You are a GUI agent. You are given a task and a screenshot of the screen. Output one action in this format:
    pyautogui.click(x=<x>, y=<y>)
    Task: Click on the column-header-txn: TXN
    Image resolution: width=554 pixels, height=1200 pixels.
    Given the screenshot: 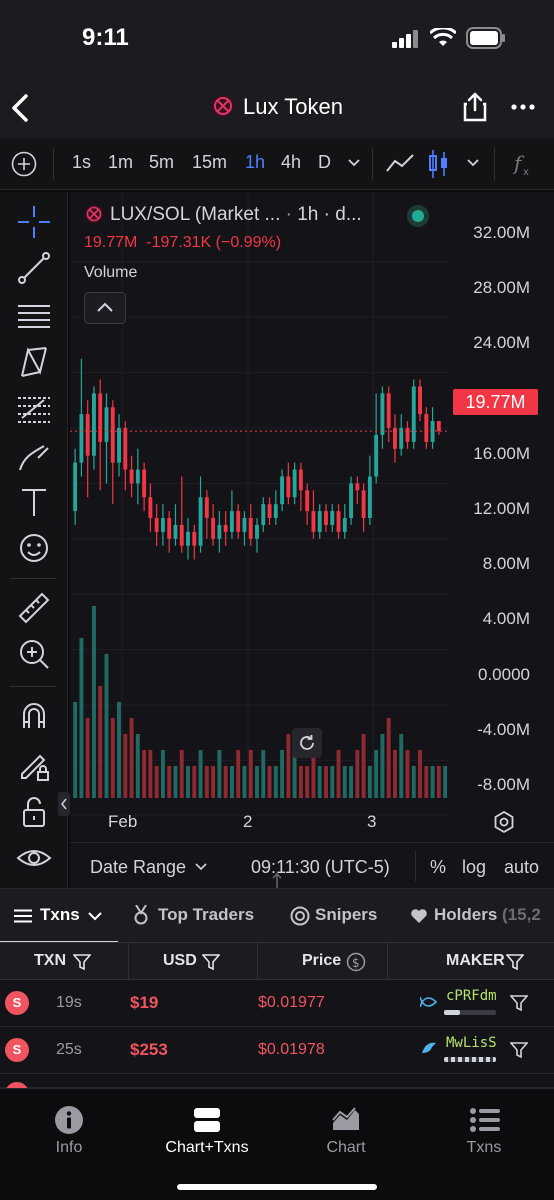 What is the action you would take?
    pyautogui.click(x=50, y=960)
    